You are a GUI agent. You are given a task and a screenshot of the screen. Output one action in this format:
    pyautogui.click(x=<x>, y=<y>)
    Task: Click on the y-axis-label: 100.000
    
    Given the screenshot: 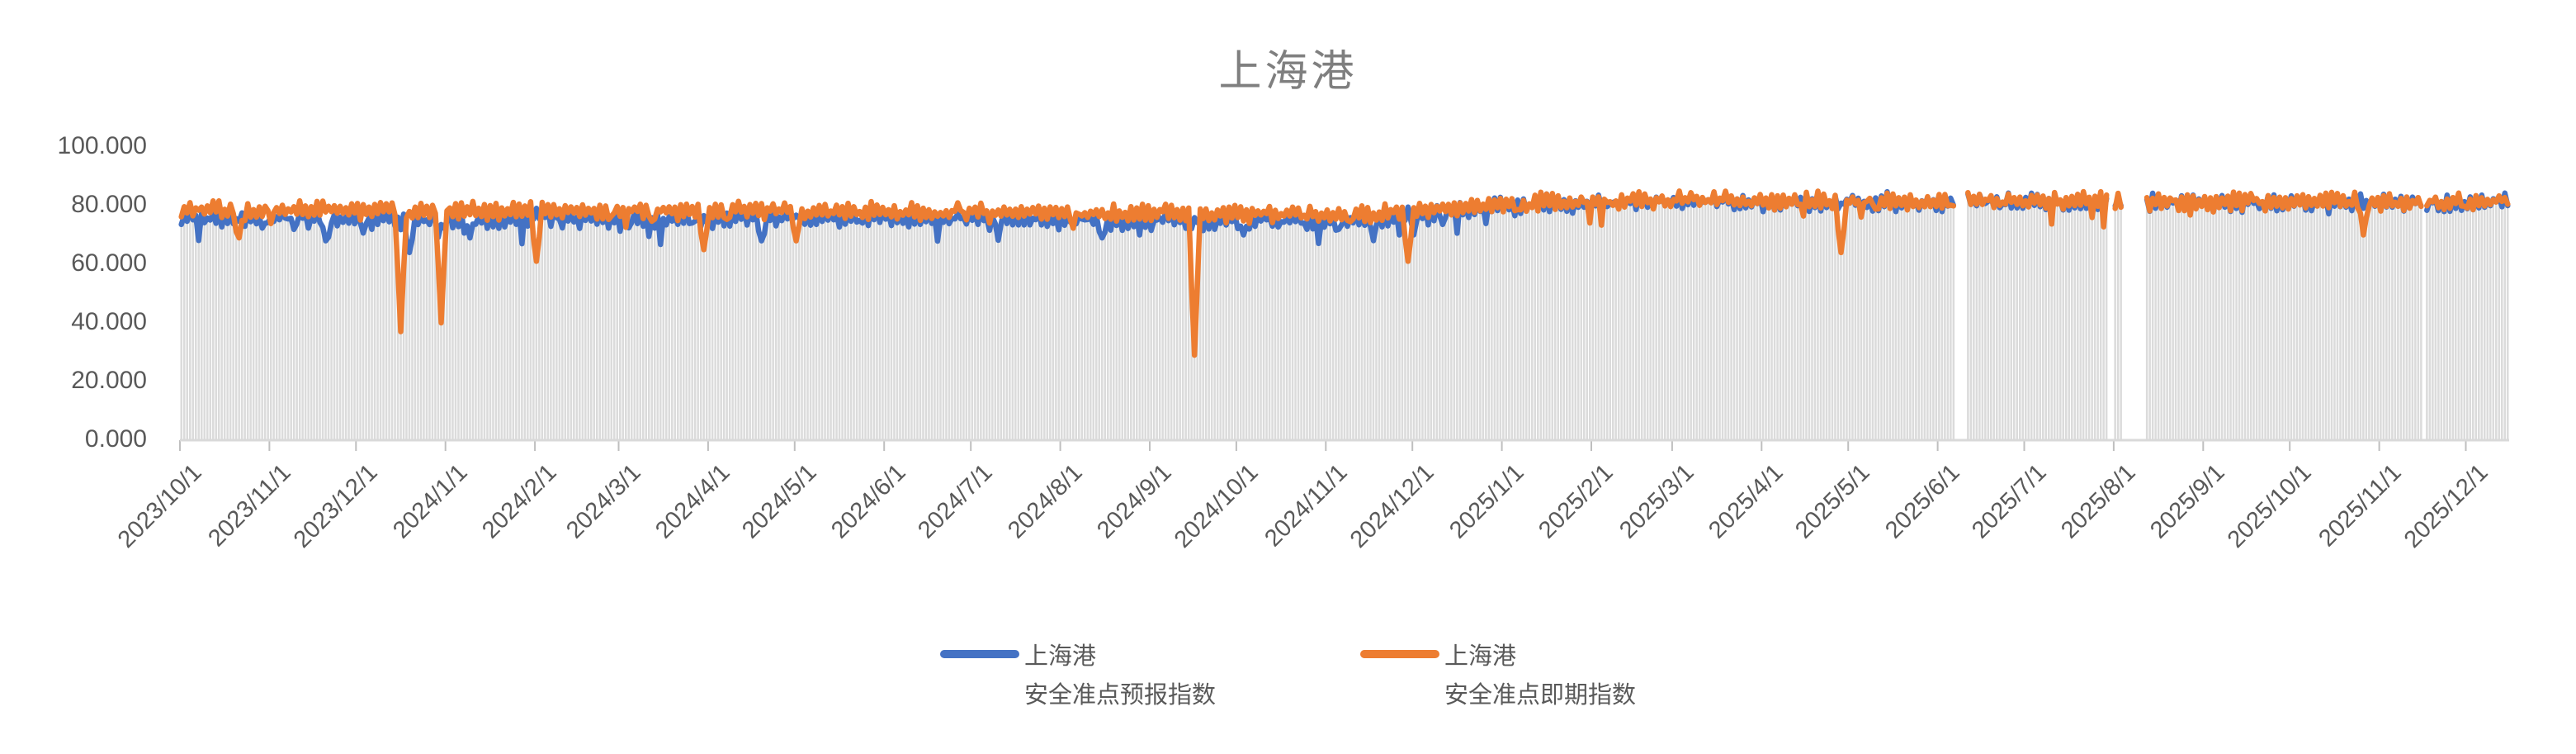 What is the action you would take?
    pyautogui.click(x=102, y=145)
    